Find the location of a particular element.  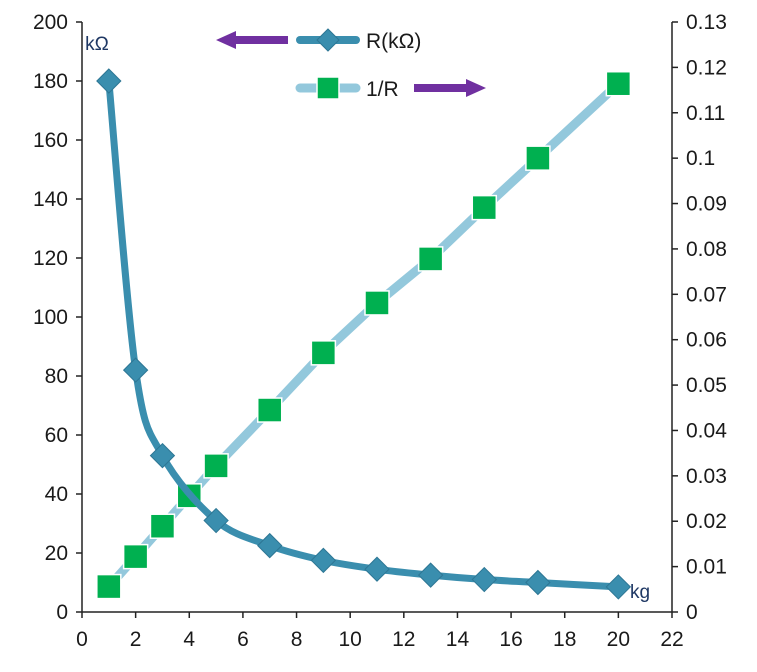

y-right-tick-label: 0.02 is located at coordinates (706, 521).